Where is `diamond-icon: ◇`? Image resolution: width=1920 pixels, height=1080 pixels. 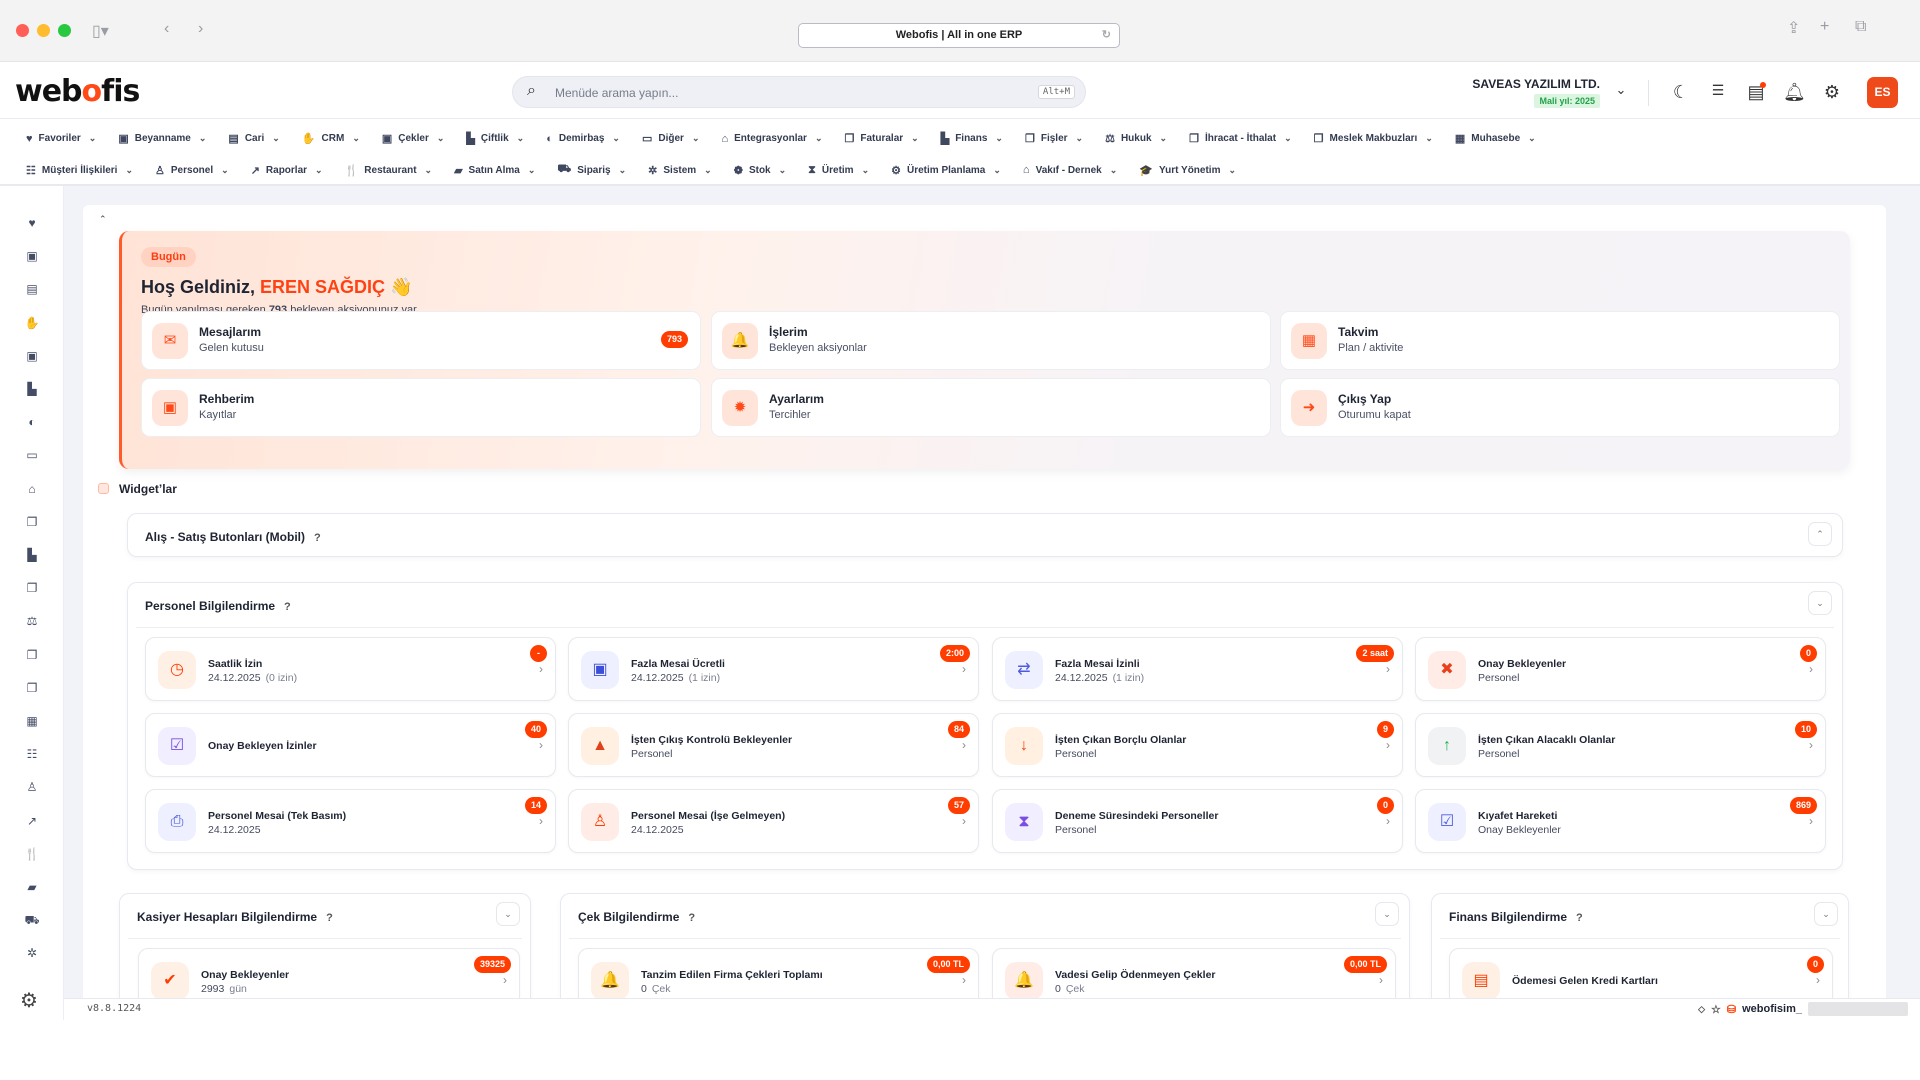
diamond-icon: ◇ is located at coordinates (1701, 1008).